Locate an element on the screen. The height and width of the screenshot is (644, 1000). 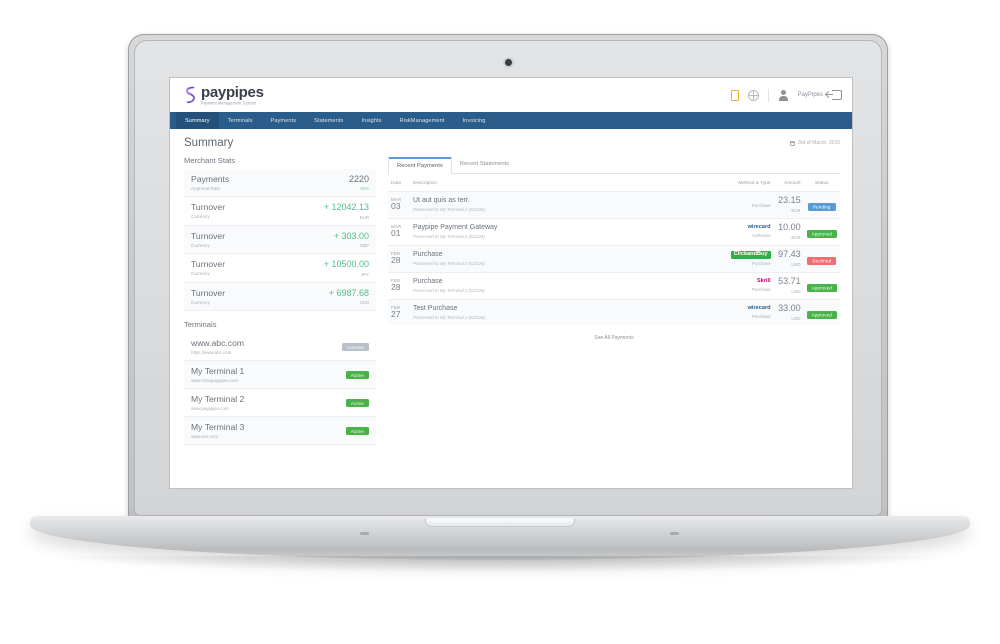
page-title: Summary is located at coordinates (209, 143).